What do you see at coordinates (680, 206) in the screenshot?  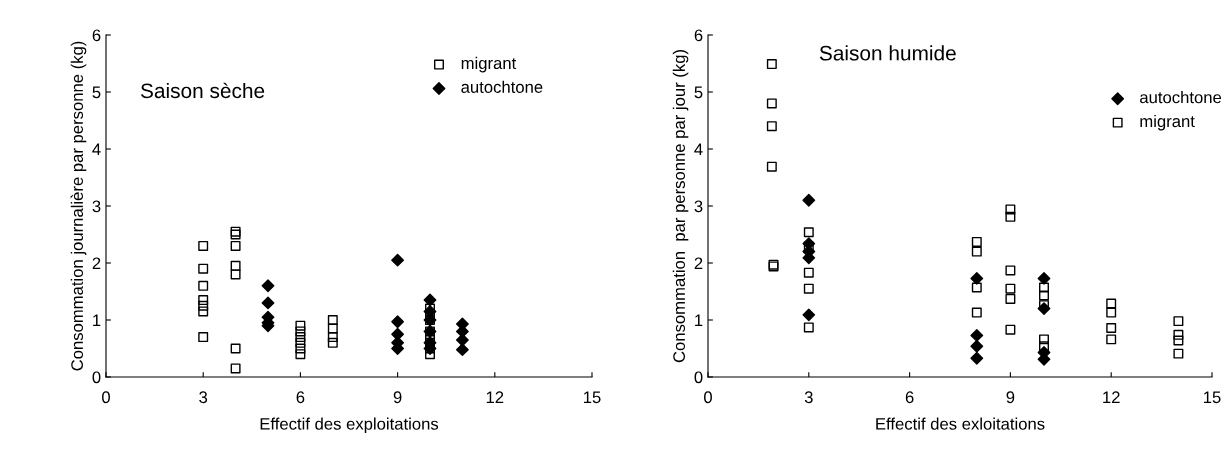 I see `y-axis-title: Consommation par personne par jour (kg)` at bounding box center [680, 206].